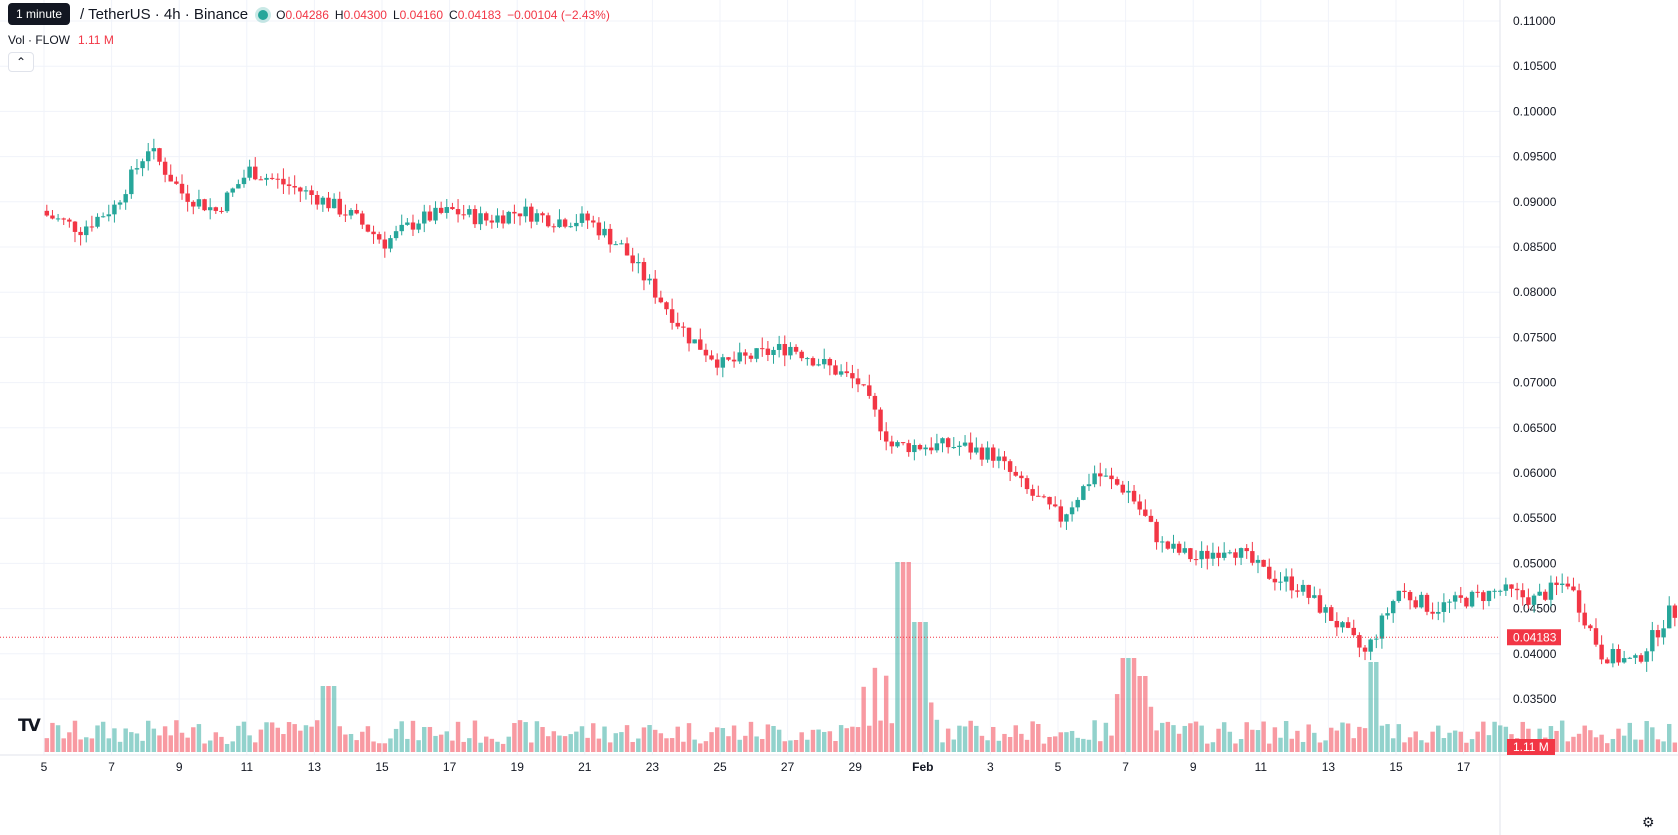 The height and width of the screenshot is (835, 1678). Describe the element at coordinates (1396, 767) in the screenshot. I see `x-tick-label: 15` at that location.